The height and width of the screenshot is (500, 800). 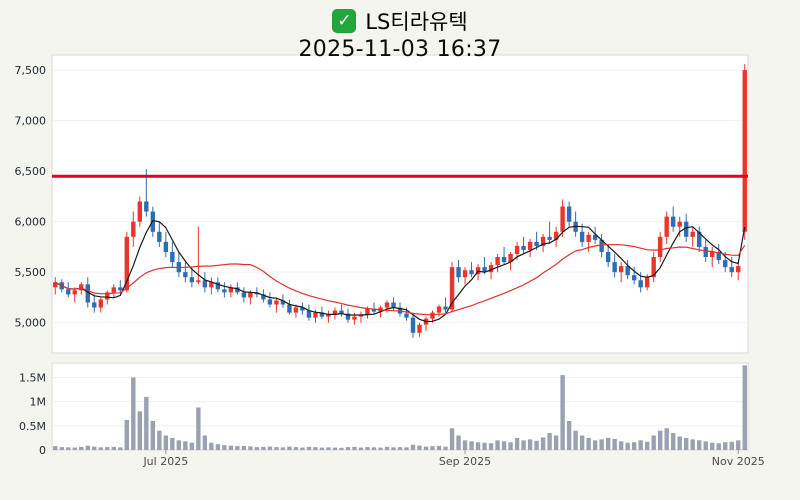 What do you see at coordinates (400, 402) in the screenshot?
I see `volume-gridlines` at bounding box center [400, 402].